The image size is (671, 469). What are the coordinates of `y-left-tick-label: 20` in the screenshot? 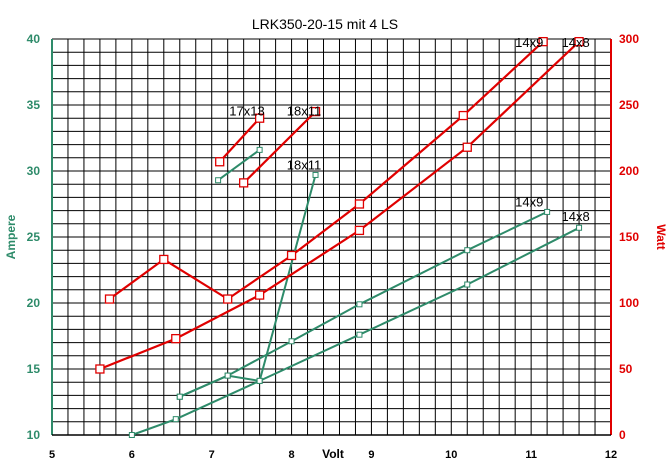 It's located at (34, 303).